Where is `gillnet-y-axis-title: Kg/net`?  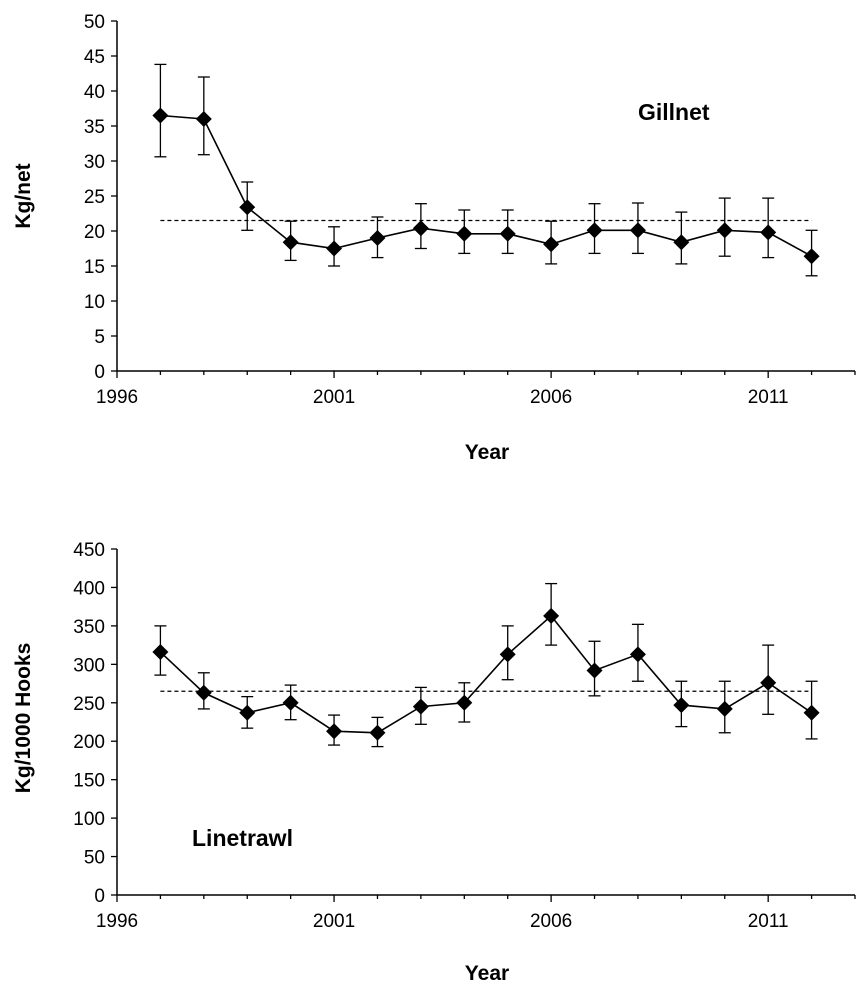 gillnet-y-axis-title: Kg/net is located at coordinates (23, 195).